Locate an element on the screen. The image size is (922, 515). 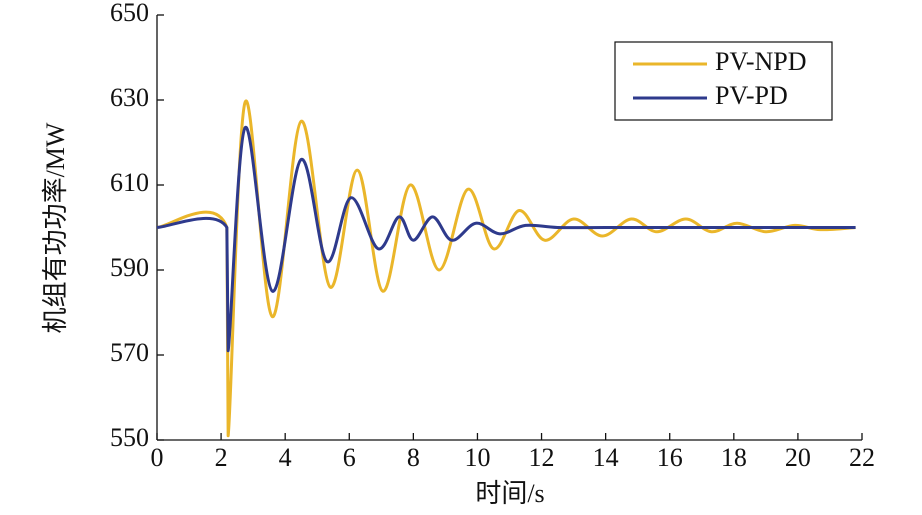
x-axis-label: 时间/s is located at coordinates (509, 493).